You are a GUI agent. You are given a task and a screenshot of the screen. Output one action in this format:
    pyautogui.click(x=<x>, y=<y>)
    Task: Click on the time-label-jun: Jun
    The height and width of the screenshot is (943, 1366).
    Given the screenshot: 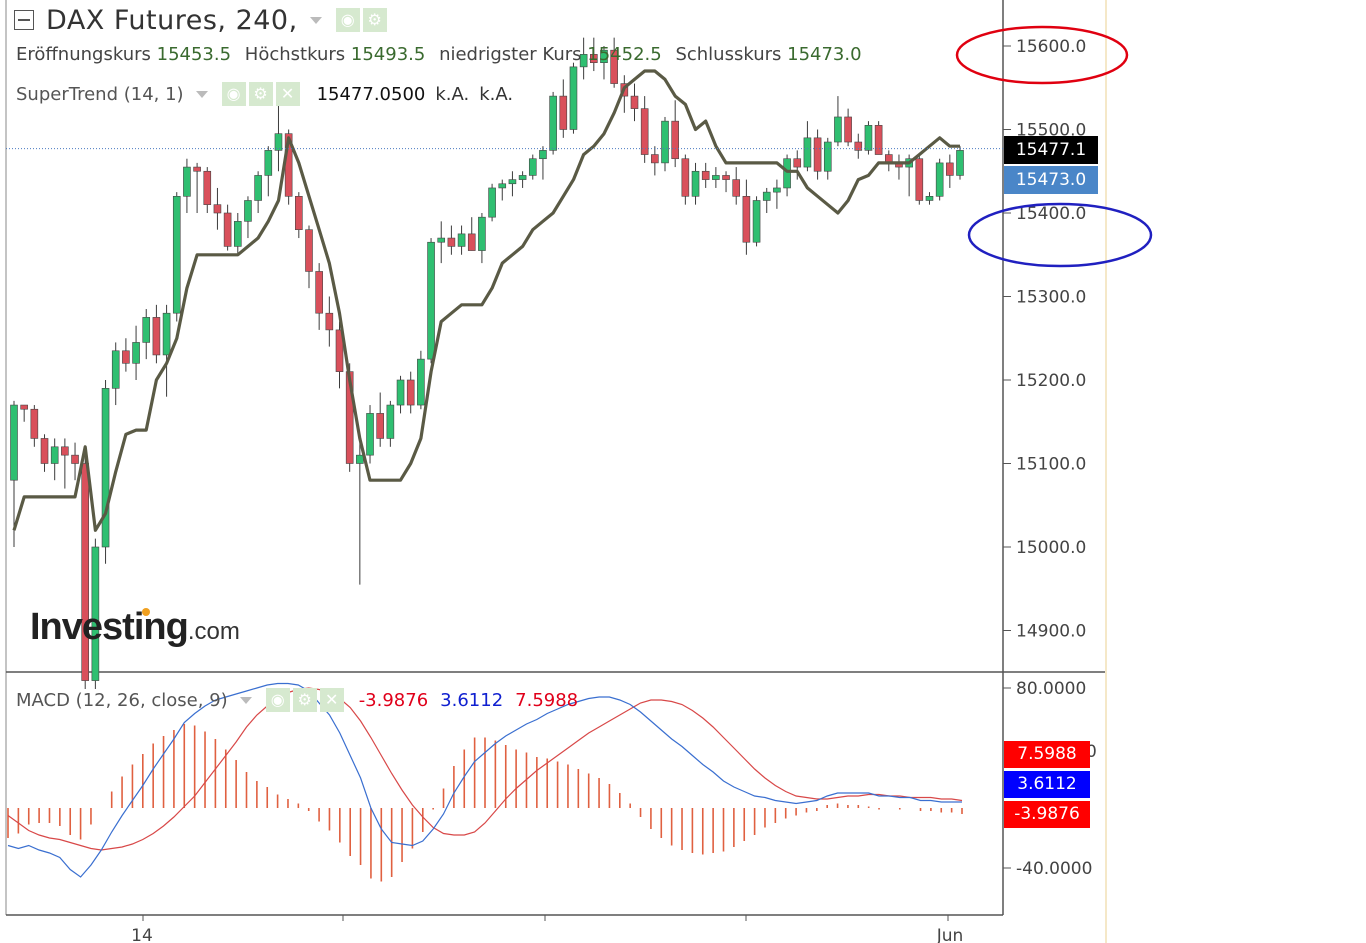 What is the action you would take?
    pyautogui.click(x=950, y=934)
    